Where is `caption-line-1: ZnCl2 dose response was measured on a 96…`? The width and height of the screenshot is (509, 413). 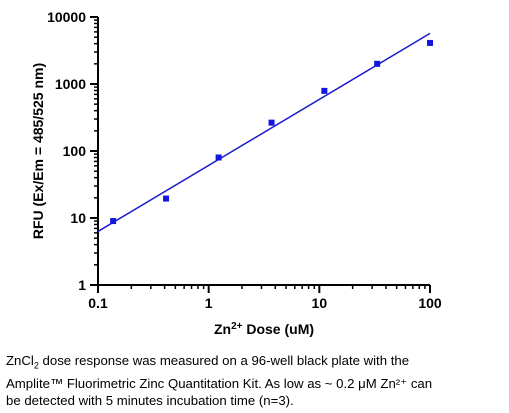 caption-line-1: ZnCl2 dose response was measured on a 96… is located at coordinates (208, 362).